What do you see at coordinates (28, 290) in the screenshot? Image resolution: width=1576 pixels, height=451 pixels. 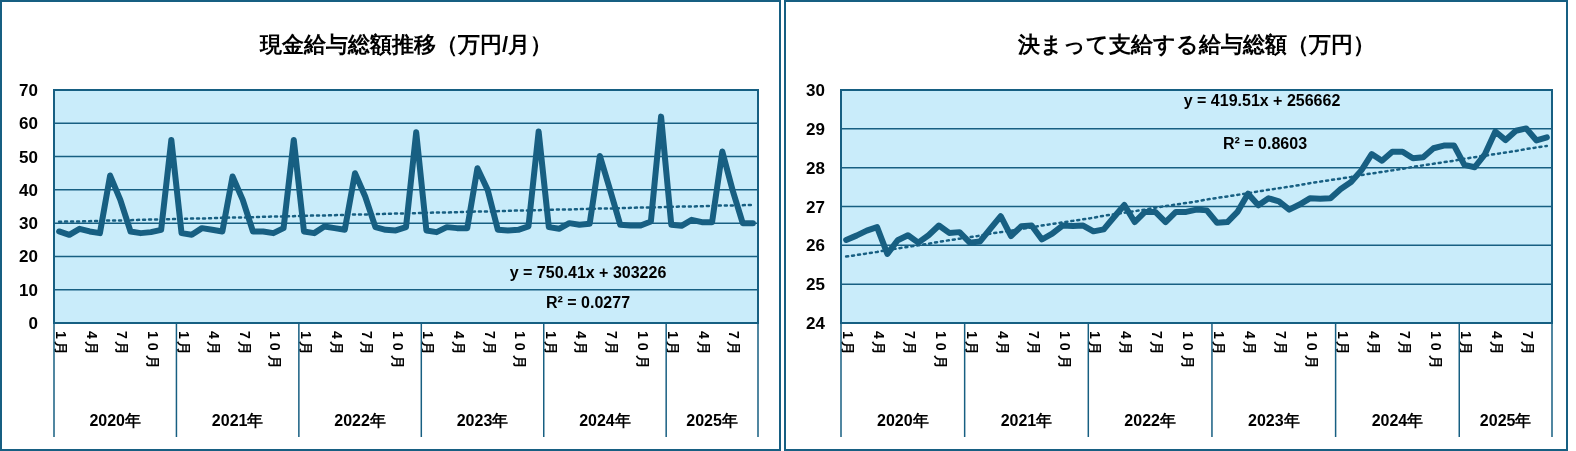 I see `y-tick-label: 10` at bounding box center [28, 290].